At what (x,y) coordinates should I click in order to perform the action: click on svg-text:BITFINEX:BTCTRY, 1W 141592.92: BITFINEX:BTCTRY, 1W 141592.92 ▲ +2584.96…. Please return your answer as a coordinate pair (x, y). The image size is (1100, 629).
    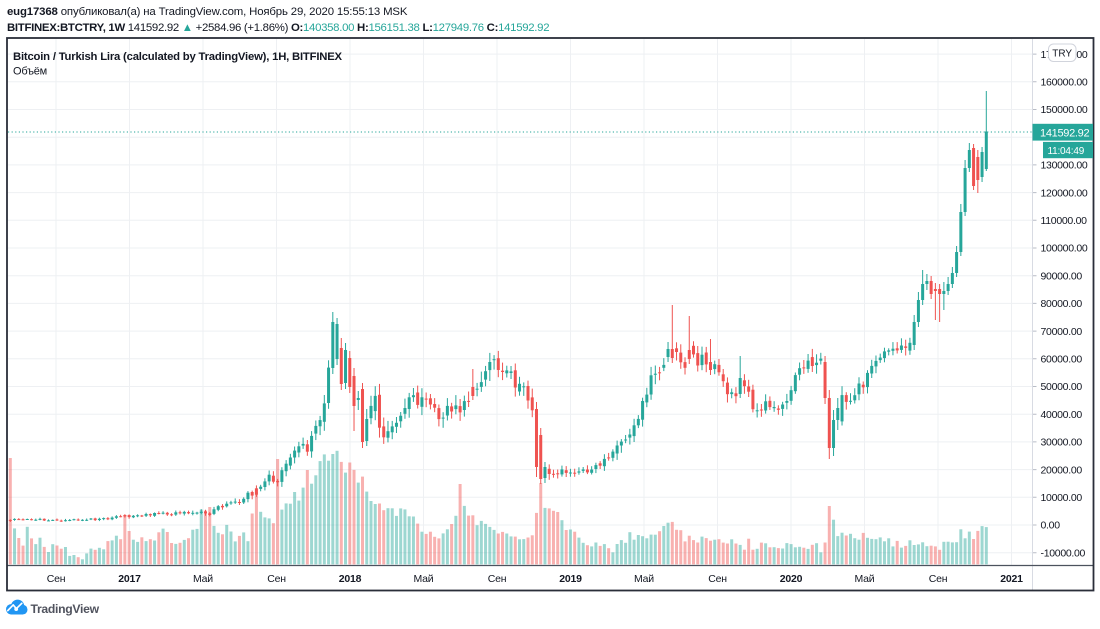
    Looking at the image, I should click on (278, 28).